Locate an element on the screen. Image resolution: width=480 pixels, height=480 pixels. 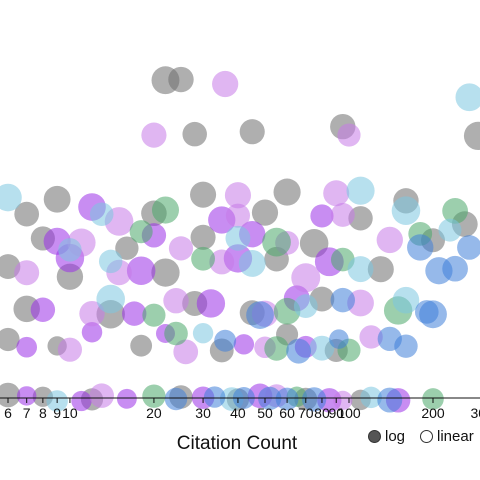
x-tick-label: 60 is located at coordinates (287, 413).